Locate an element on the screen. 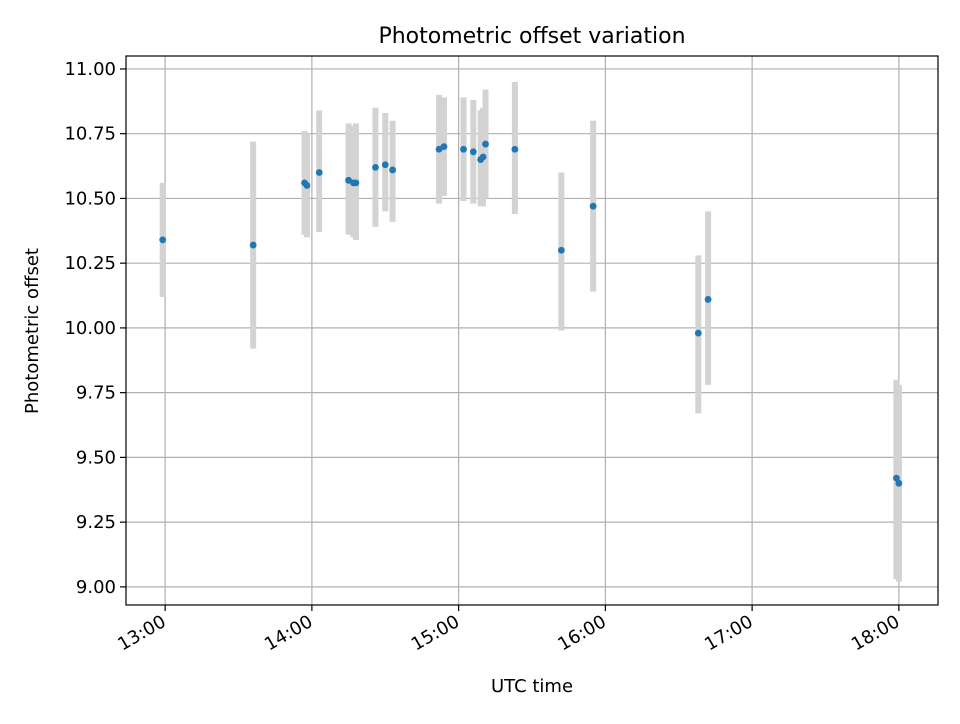  y-tick-label: 11.00 is located at coordinates (90, 69).